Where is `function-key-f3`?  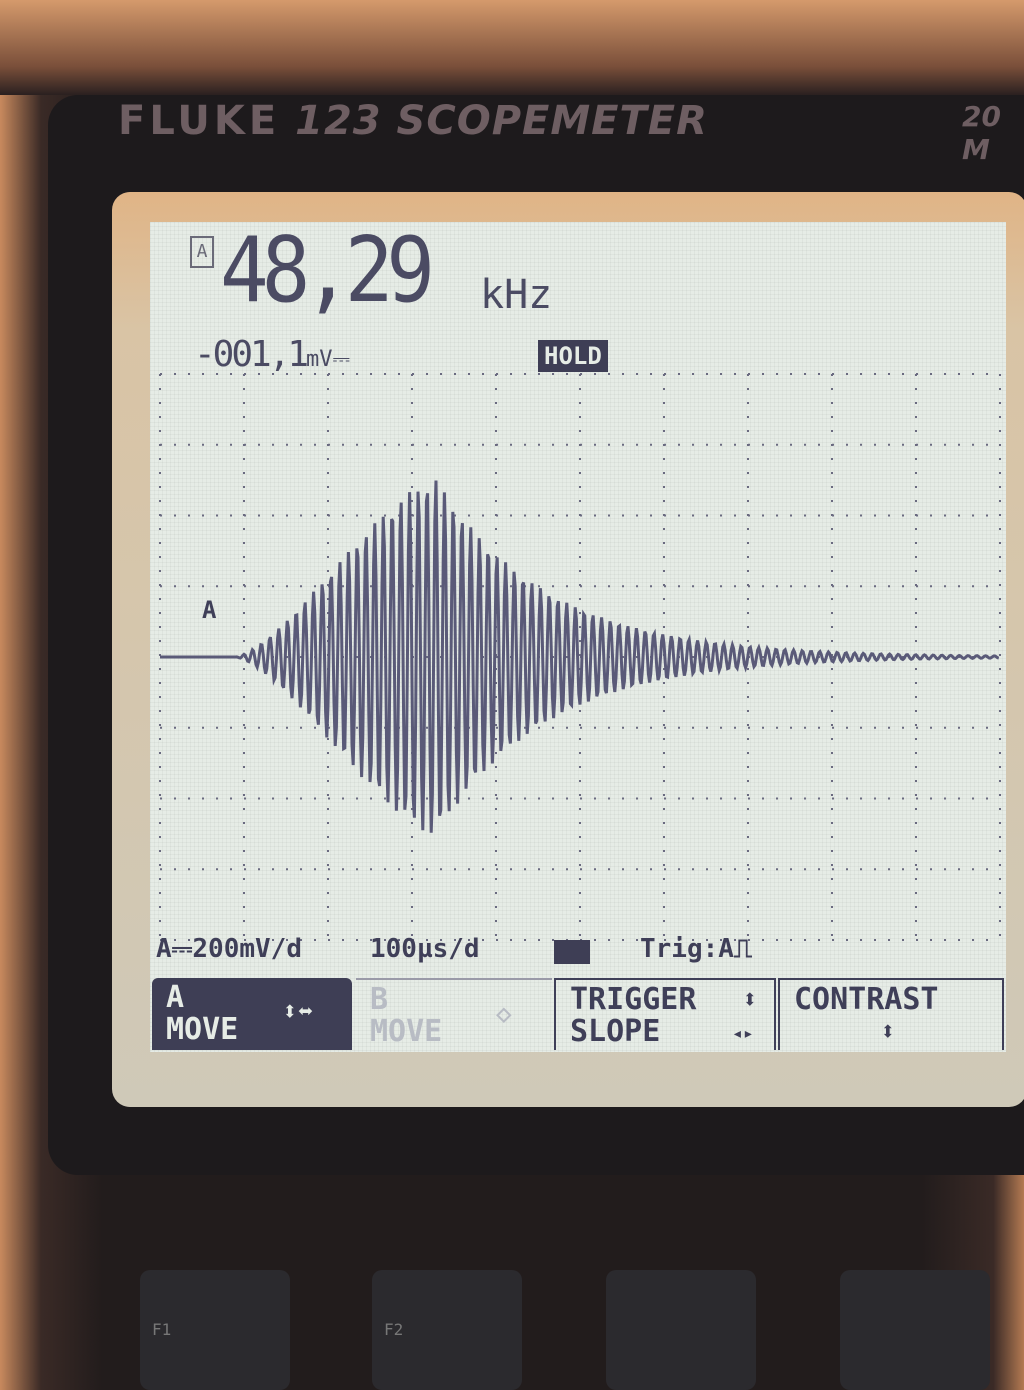
function-key-f3 is located at coordinates (681, 1330).